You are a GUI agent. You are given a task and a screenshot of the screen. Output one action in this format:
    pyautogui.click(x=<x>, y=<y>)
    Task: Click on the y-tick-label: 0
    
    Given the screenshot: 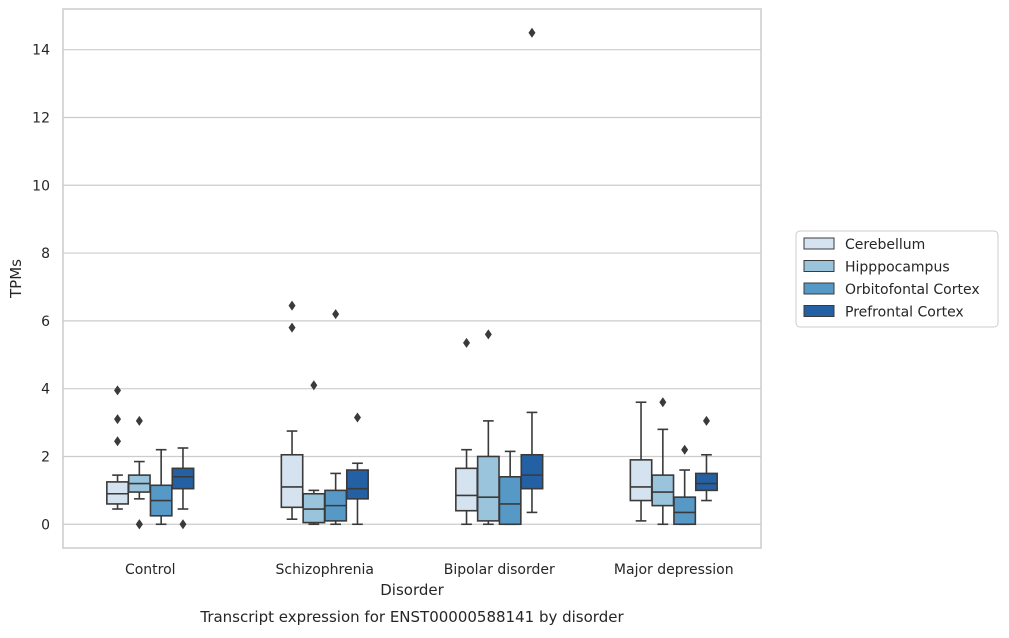 What is the action you would take?
    pyautogui.click(x=45, y=525)
    